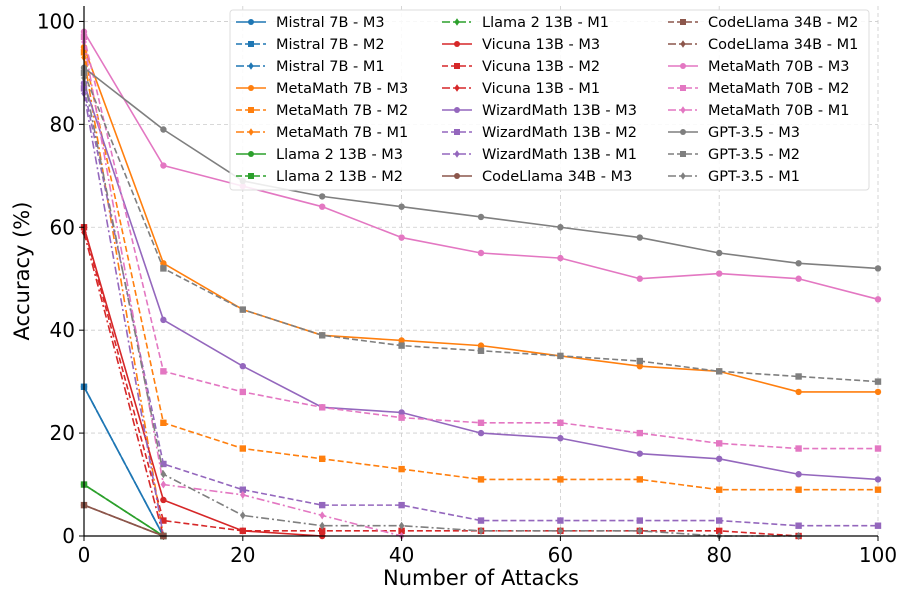 This screenshot has height=589, width=899. I want to click on legend-entry: MetaMath 70B - M2, so click(758, 89).